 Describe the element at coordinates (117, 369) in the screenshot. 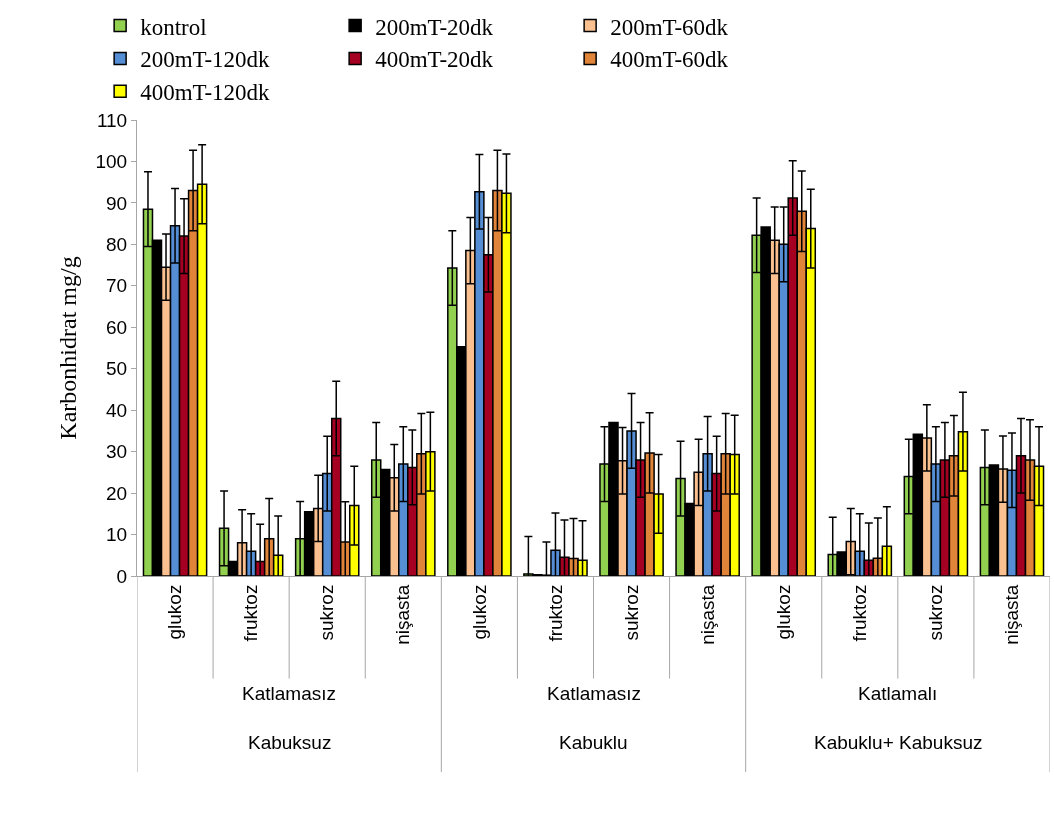

I see `y-tick-label: 50` at that location.